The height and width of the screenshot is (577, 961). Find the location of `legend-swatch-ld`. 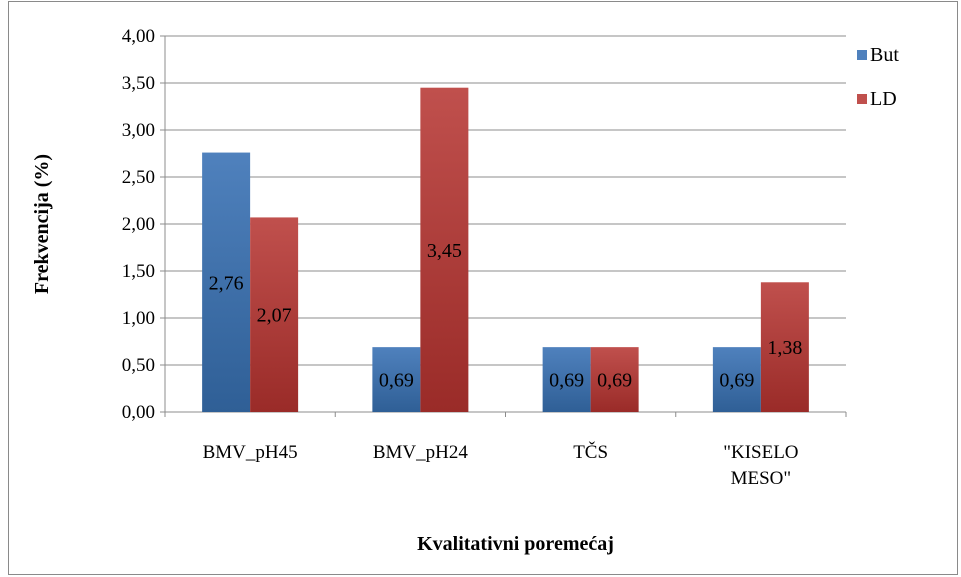

legend-swatch-ld is located at coordinates (862, 99).